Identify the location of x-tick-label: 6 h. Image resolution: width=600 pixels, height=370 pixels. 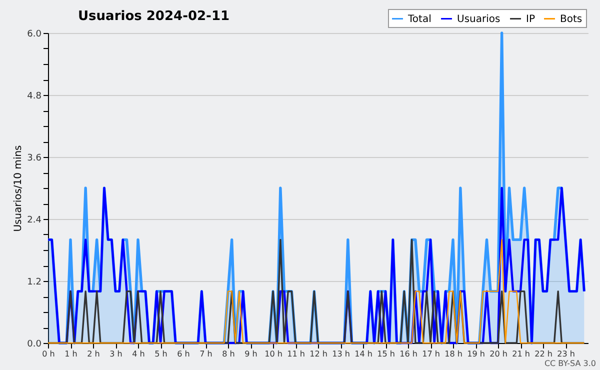
(183, 354).